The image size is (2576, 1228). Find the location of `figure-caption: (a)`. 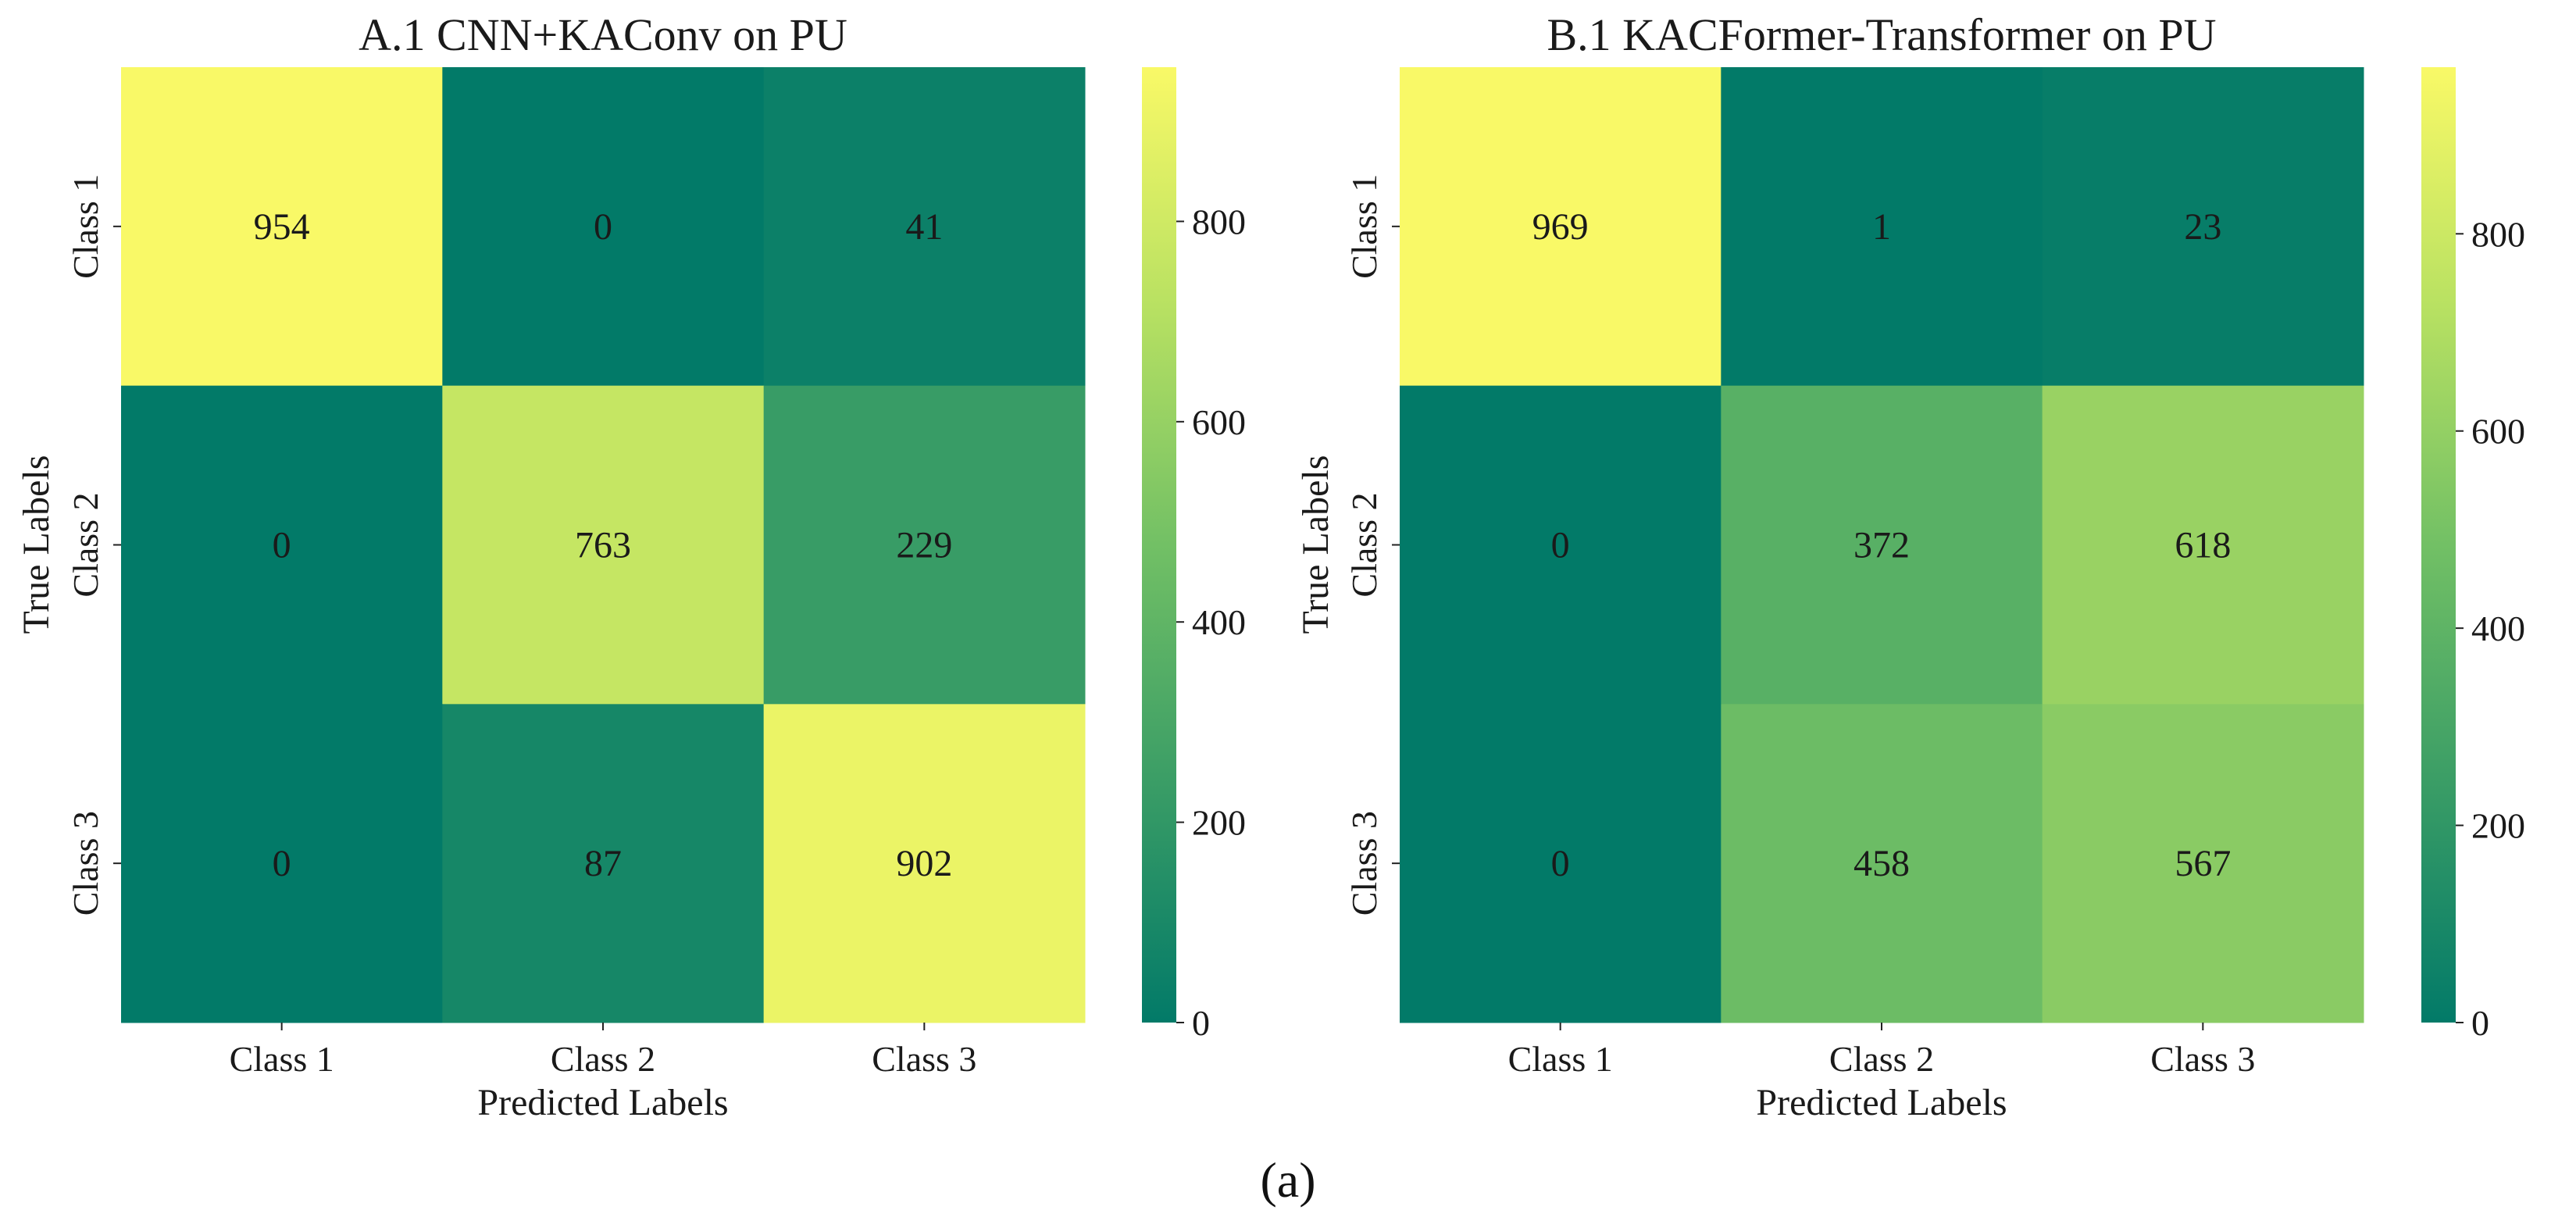

figure-caption: (a) is located at coordinates (1287, 1180).